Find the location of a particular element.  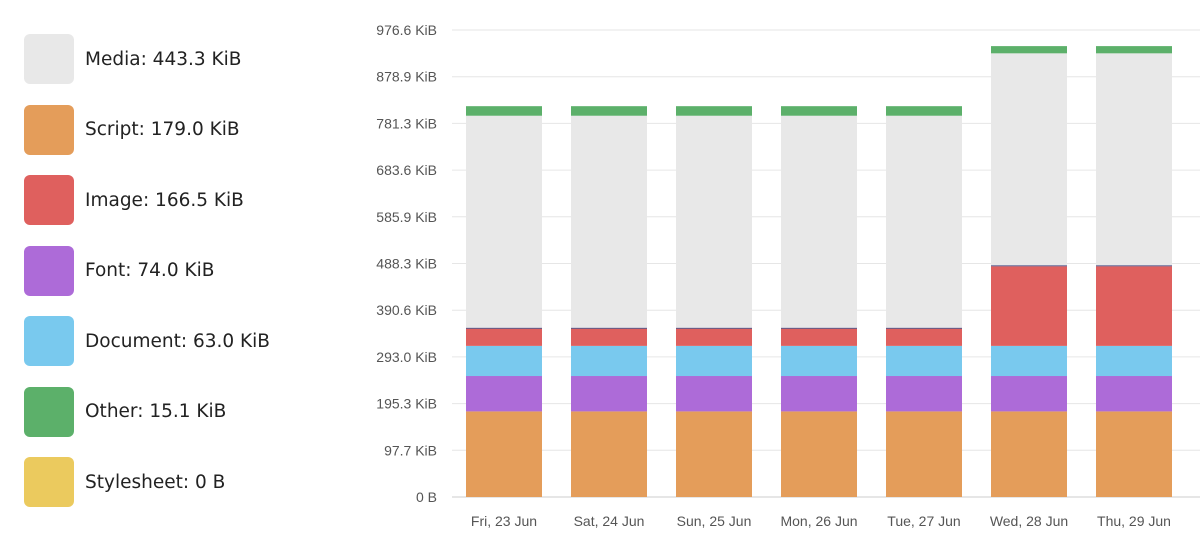

y-tick-label: 878.9 KiB is located at coordinates (406, 77).